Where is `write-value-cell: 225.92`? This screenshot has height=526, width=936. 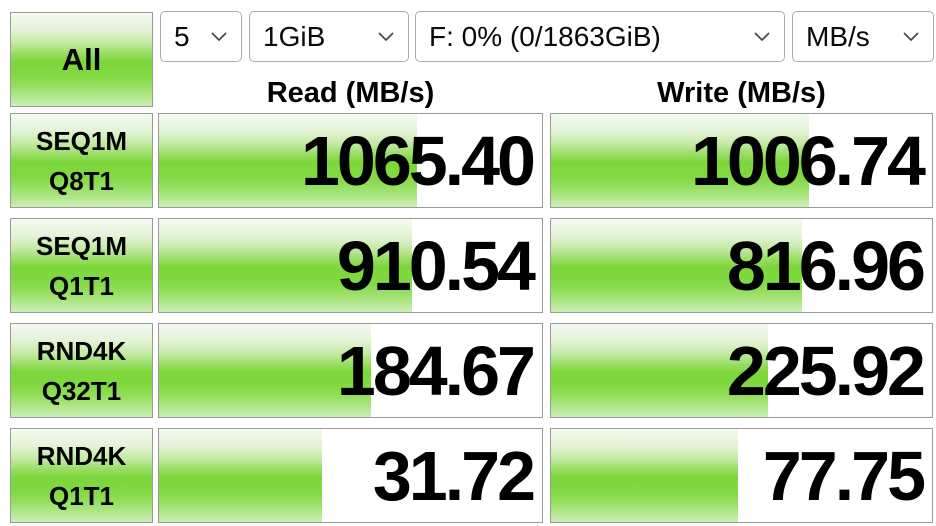 write-value-cell: 225.92 is located at coordinates (741, 370).